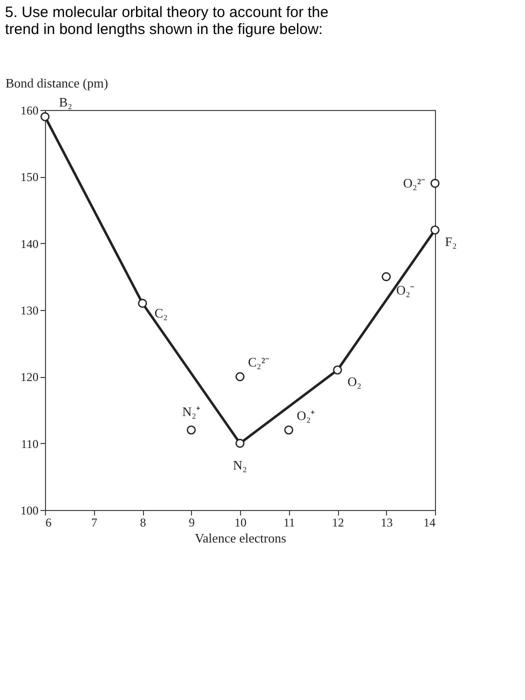  I want to click on x-tick-label: 6, so click(49, 523).